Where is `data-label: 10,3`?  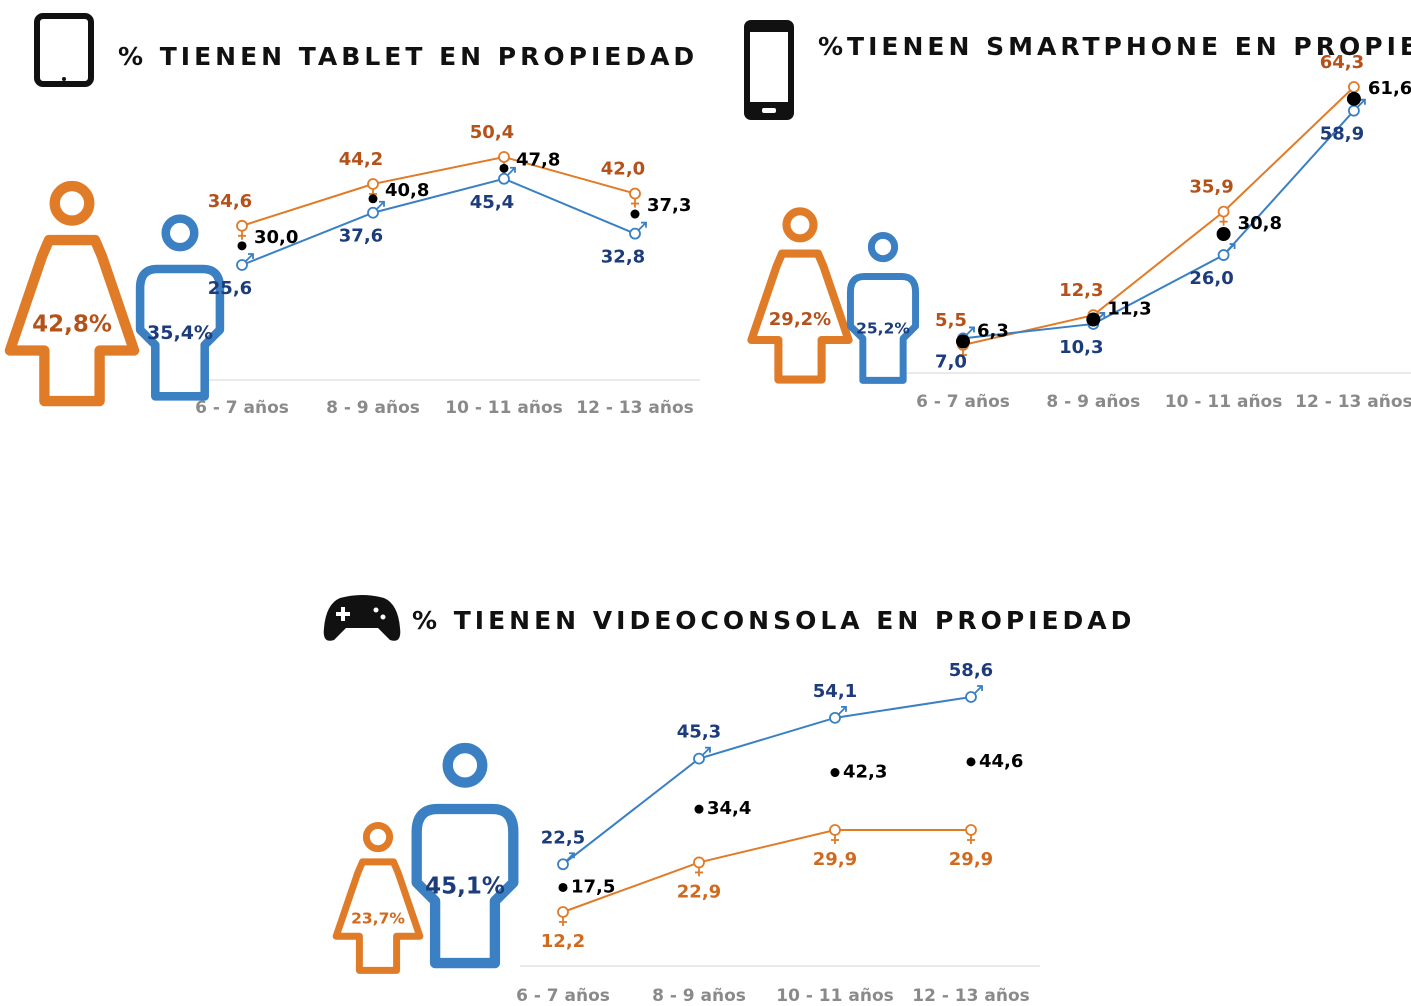
data-label: 10,3 is located at coordinates (1081, 347).